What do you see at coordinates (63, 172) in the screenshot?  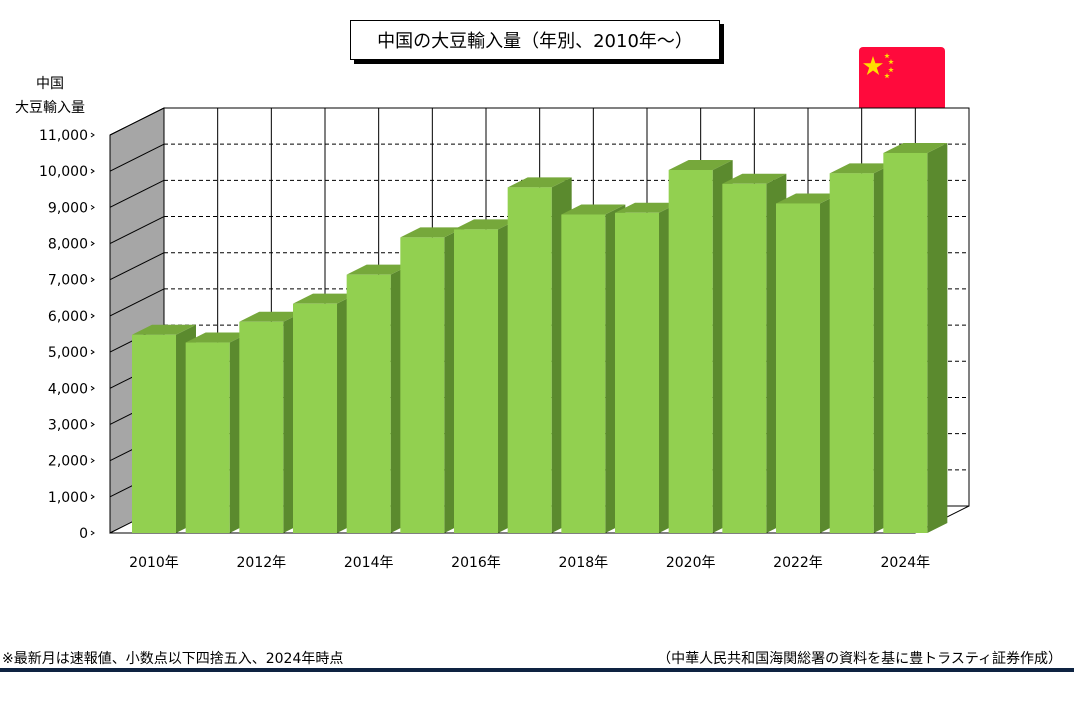 I see `y-tick-label: 10,000` at bounding box center [63, 172].